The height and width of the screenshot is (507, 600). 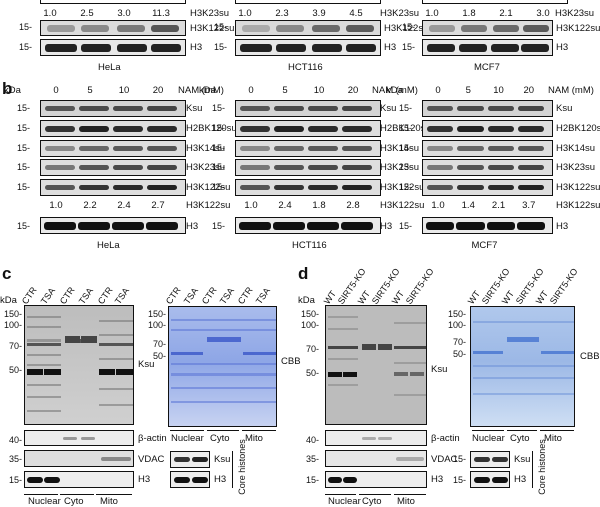 I want to click on lane-label: SIRT5-KO, so click(x=419, y=286).